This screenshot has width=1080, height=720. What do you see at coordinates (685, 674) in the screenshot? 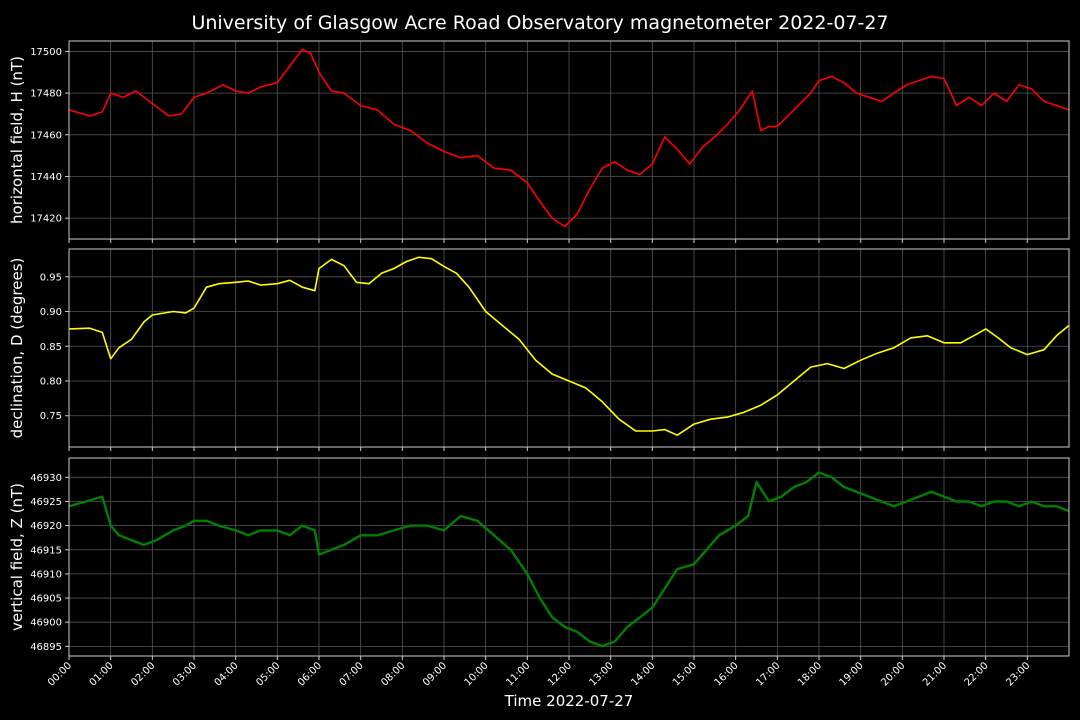
I see `x-tick-label: 15:00` at bounding box center [685, 674].